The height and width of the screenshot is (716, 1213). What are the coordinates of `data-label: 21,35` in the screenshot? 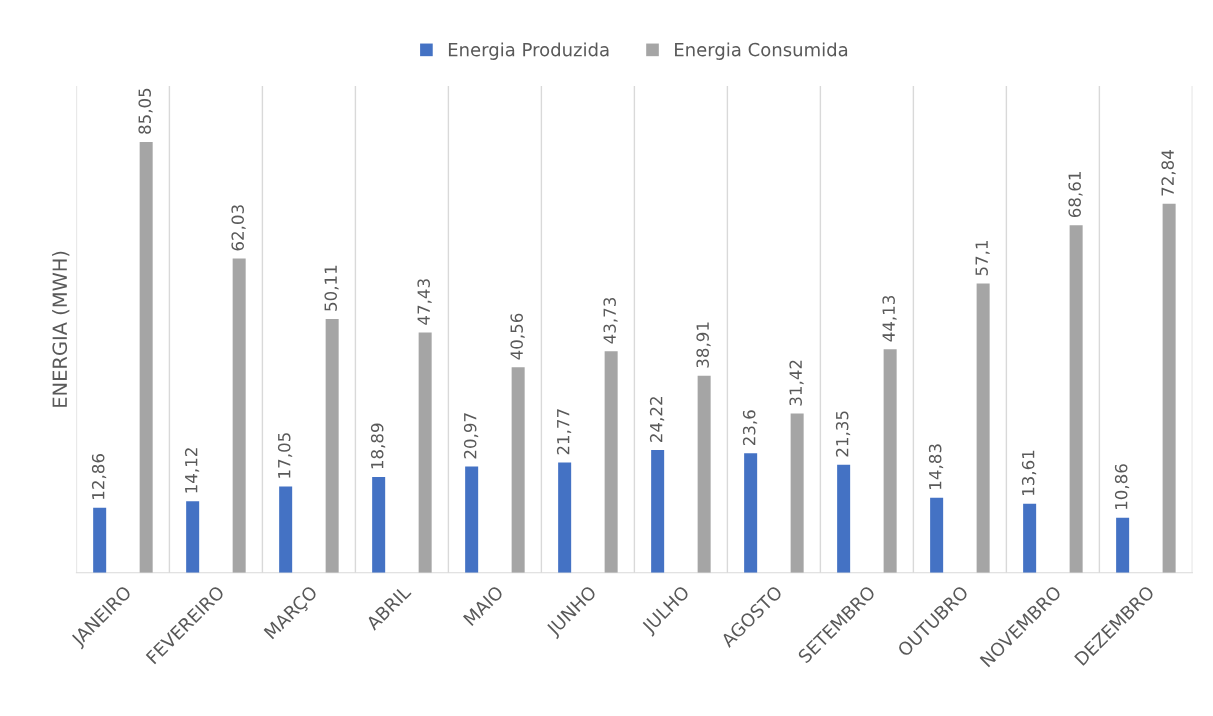 It's located at (843, 434).